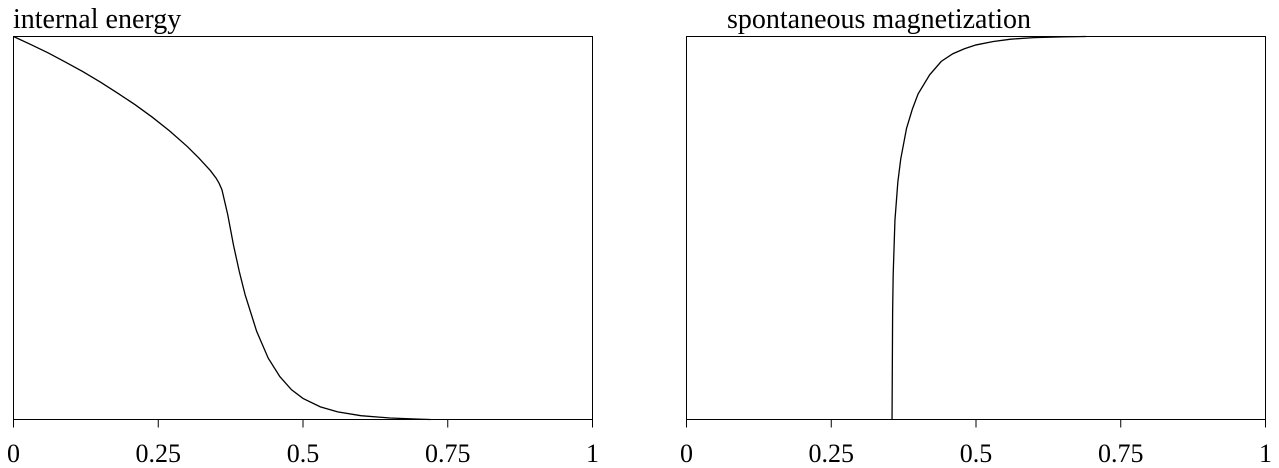 Image resolution: width=1279 pixels, height=468 pixels. I want to click on spontaneous-magnetization-line, so click(989, 227).